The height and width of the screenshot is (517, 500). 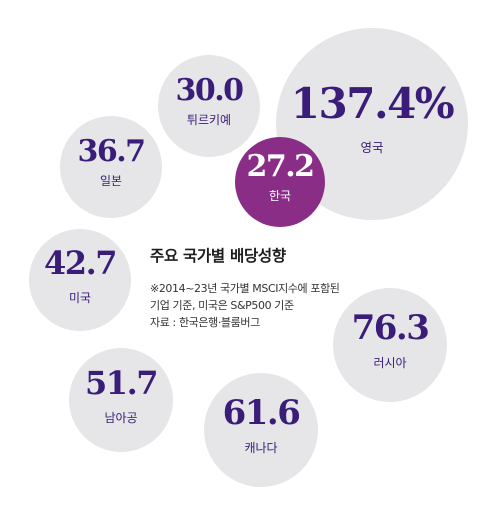 What do you see at coordinates (80, 263) in the screenshot?
I see `bubble-value-label: 42.7` at bounding box center [80, 263].